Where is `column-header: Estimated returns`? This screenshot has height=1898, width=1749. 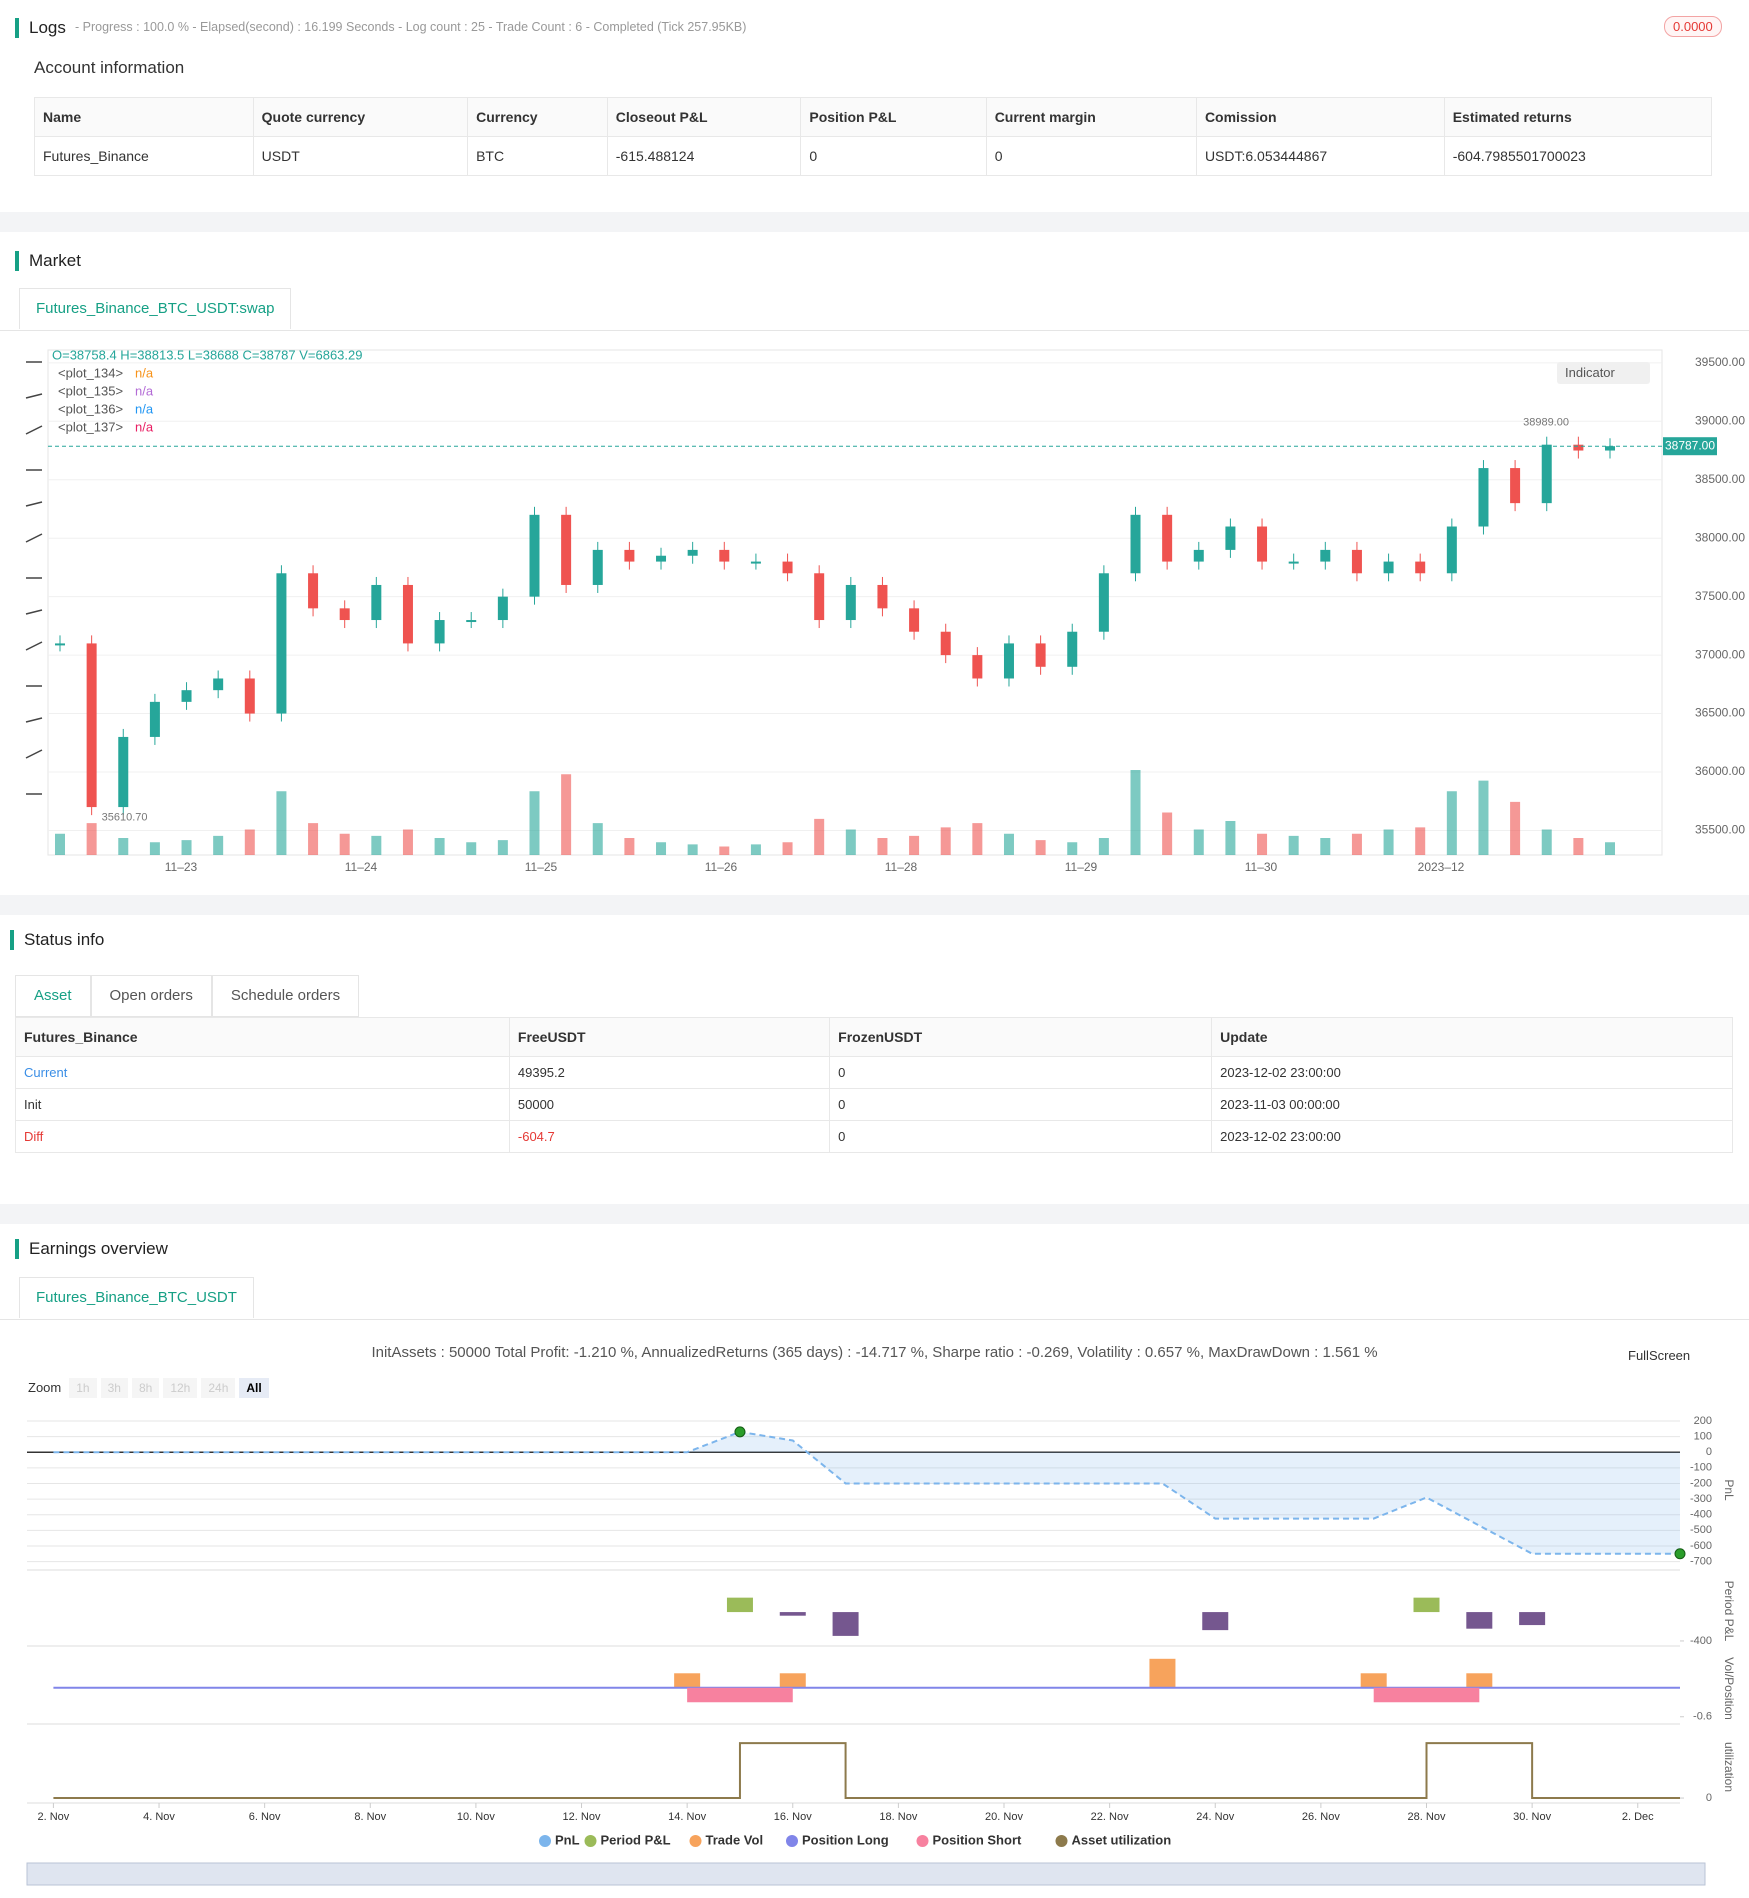 column-header: Estimated returns is located at coordinates (1578, 117).